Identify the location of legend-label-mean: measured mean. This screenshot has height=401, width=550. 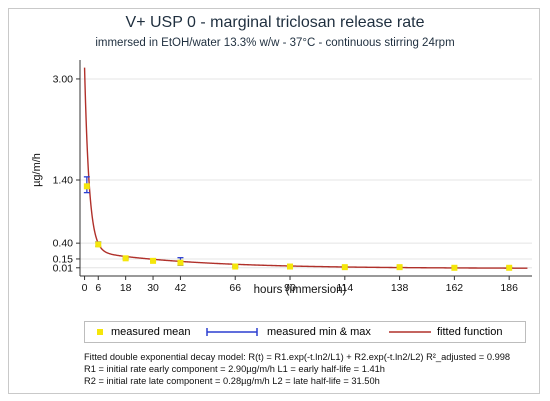
(151, 332).